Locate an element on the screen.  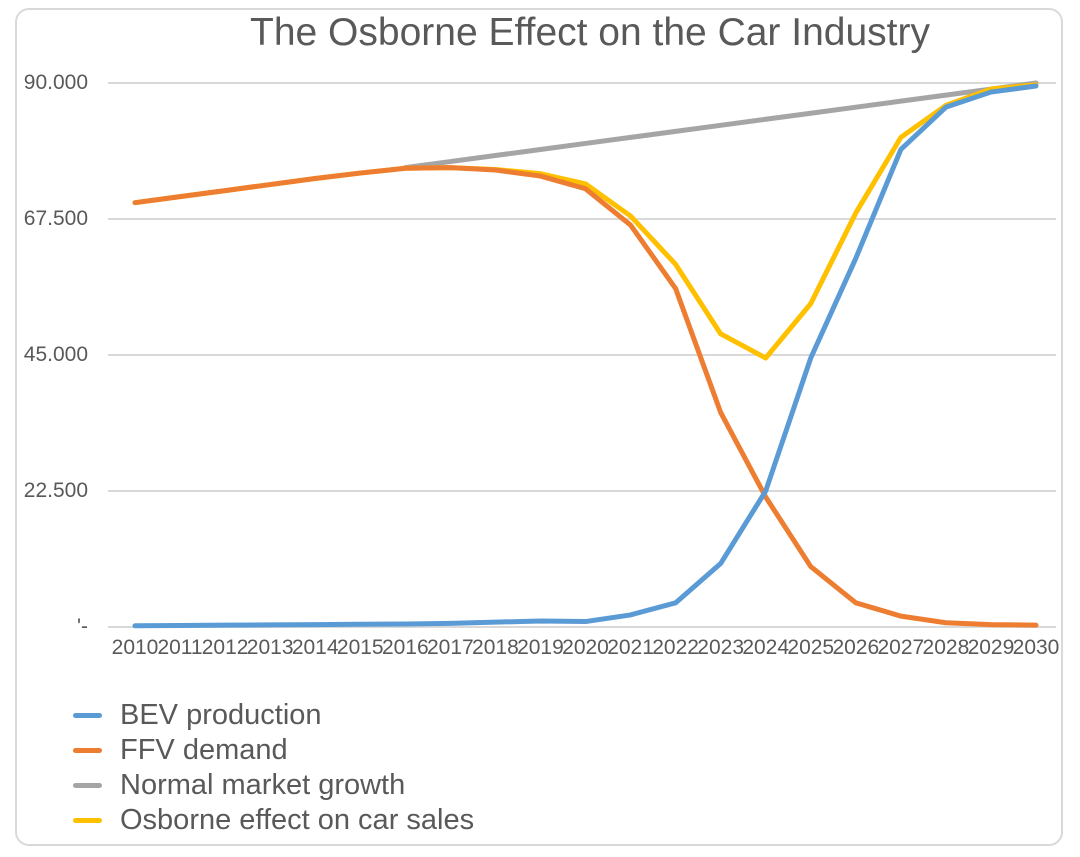
x-tick-label: 2011 is located at coordinates (180, 647).